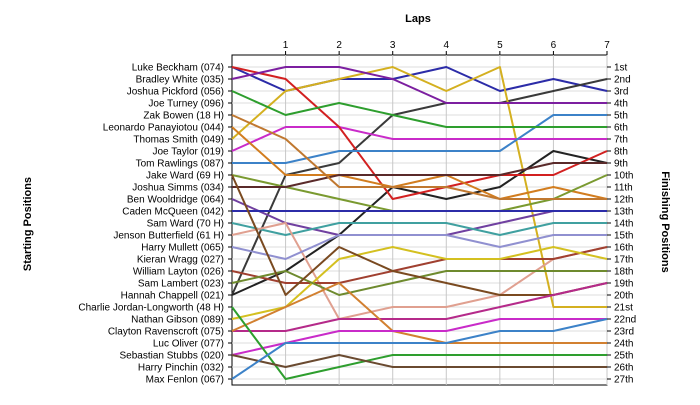 This screenshot has width=700, height=405. I want to click on start-label: William Layton (026), so click(178, 272).